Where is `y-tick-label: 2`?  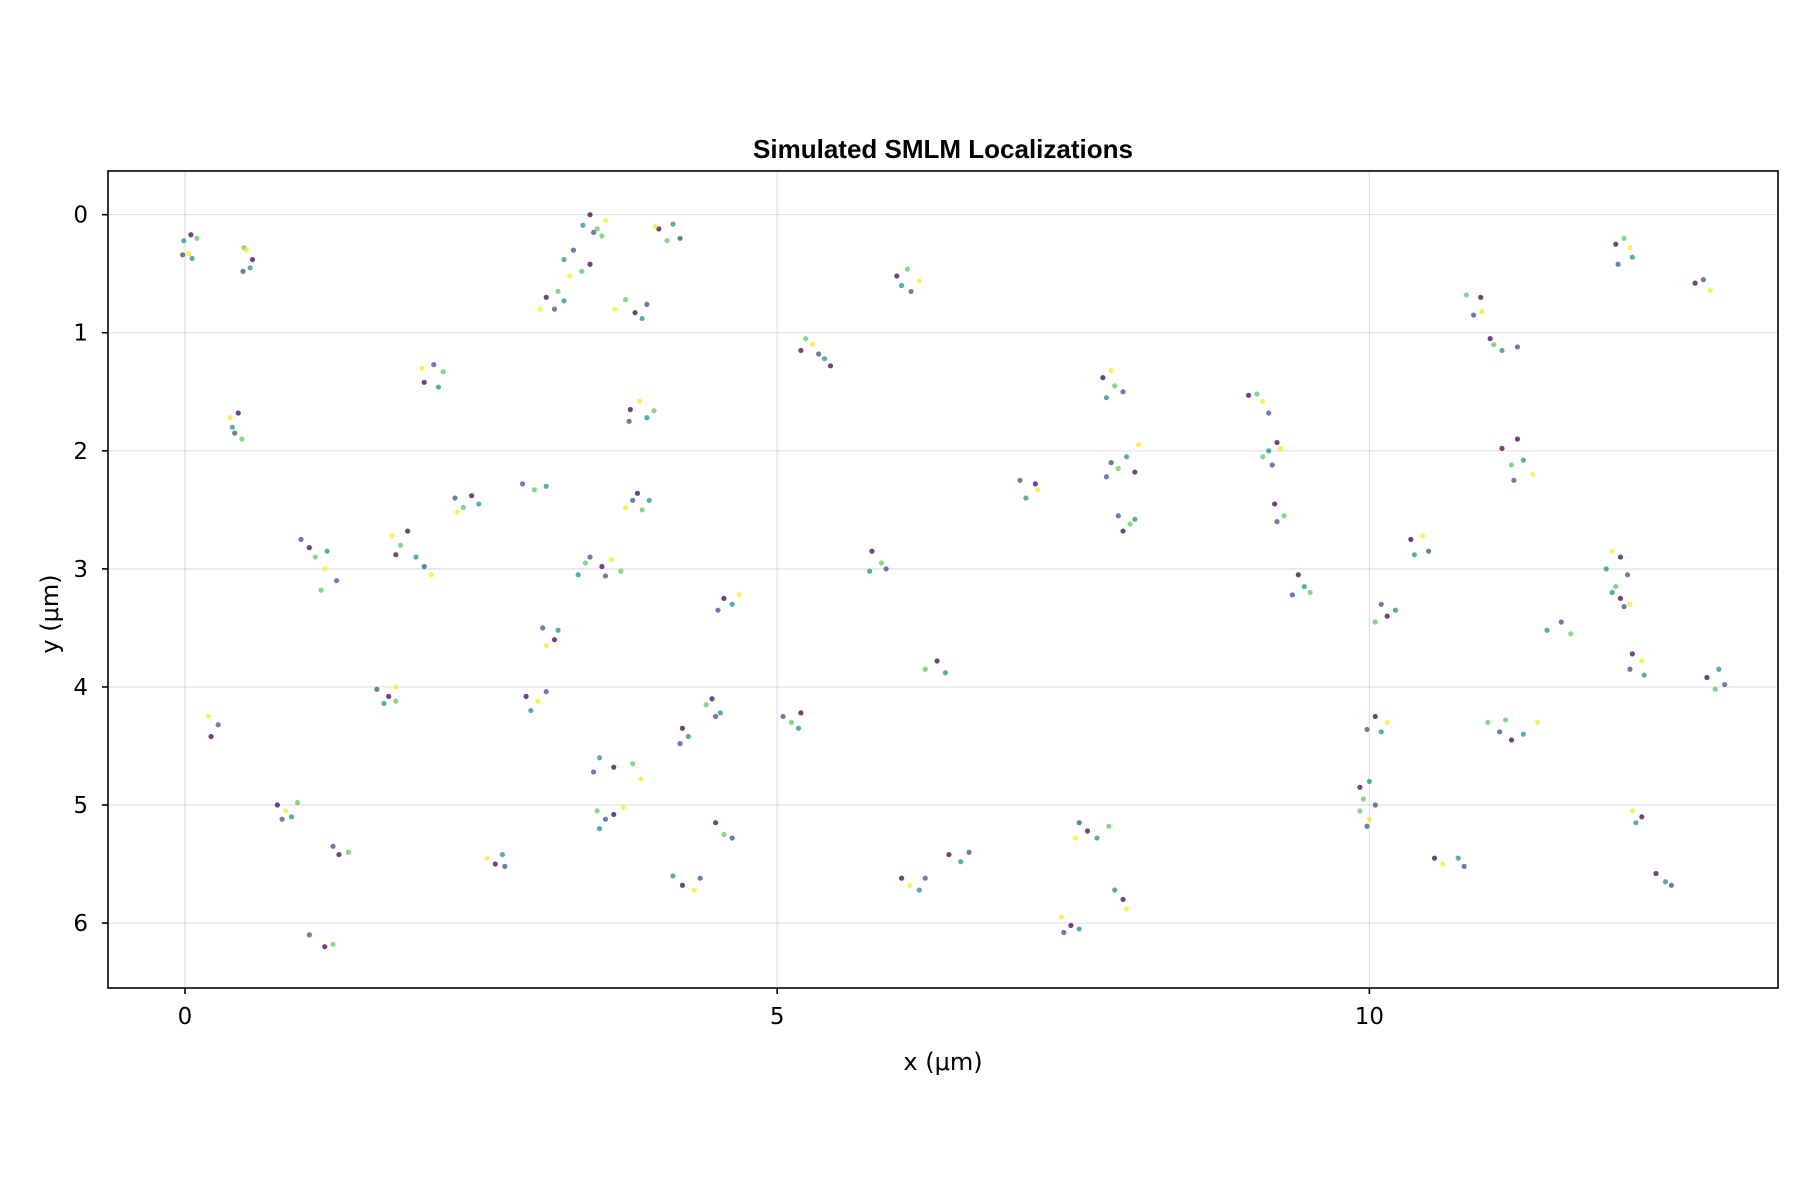
y-tick-label: 2 is located at coordinates (80, 452).